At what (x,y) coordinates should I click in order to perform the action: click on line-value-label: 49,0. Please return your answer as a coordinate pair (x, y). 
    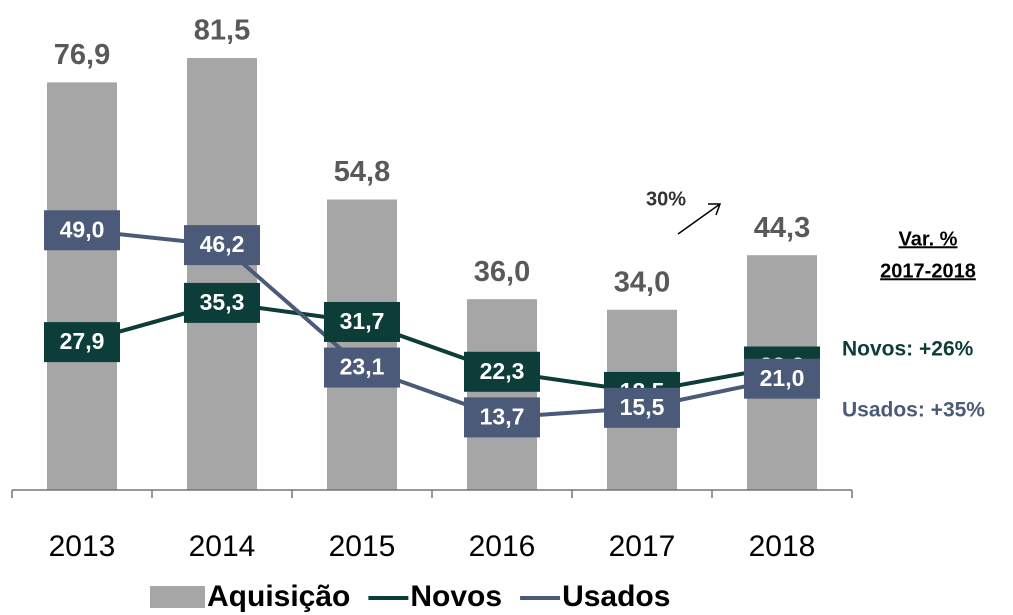
    Looking at the image, I should click on (82, 229).